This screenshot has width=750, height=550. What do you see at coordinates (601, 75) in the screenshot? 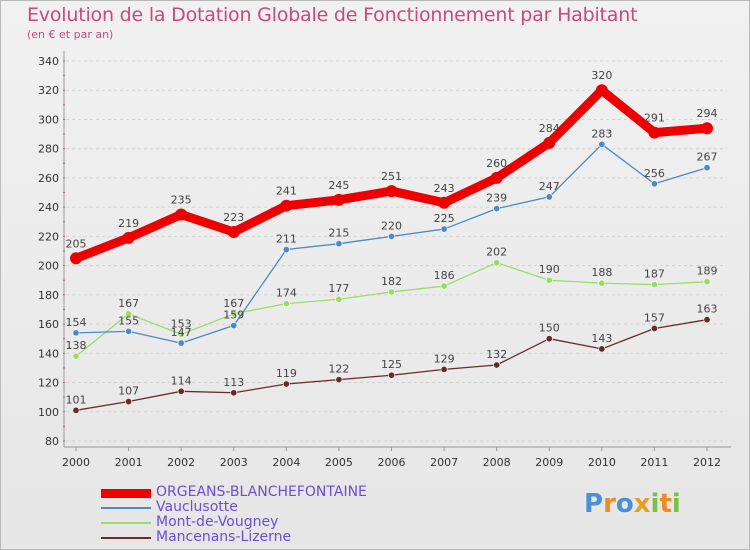
I see `data-label: 320` at bounding box center [601, 75].